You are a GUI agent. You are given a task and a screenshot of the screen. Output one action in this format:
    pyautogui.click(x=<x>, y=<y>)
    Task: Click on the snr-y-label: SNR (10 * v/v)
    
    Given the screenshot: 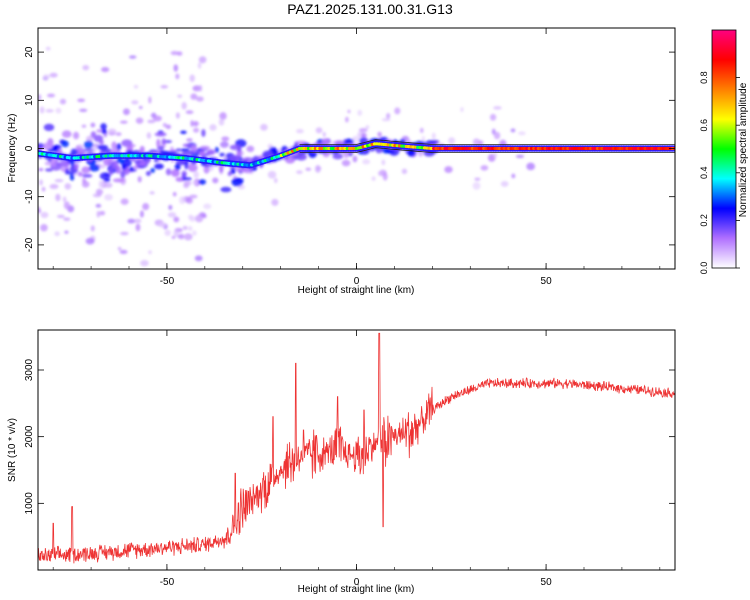 What is the action you would take?
    pyautogui.click(x=12, y=450)
    